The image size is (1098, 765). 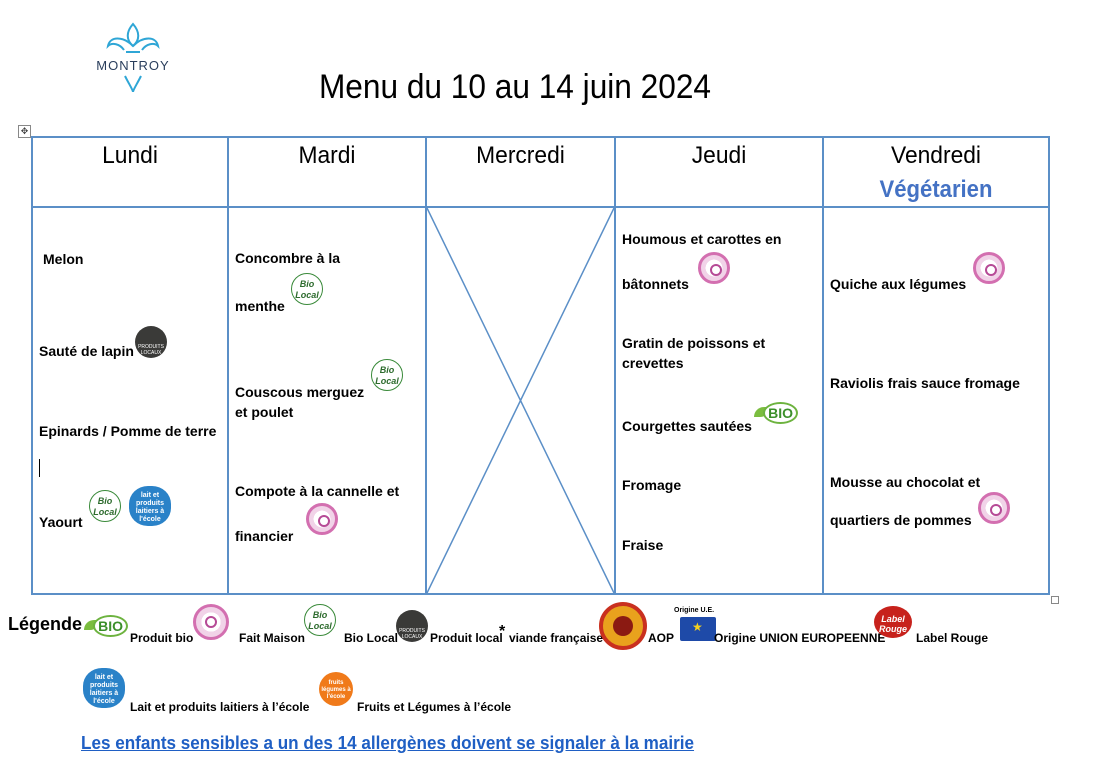 What do you see at coordinates (898, 284) in the screenshot?
I see `vendredi-item: Quiche aux légumes` at bounding box center [898, 284].